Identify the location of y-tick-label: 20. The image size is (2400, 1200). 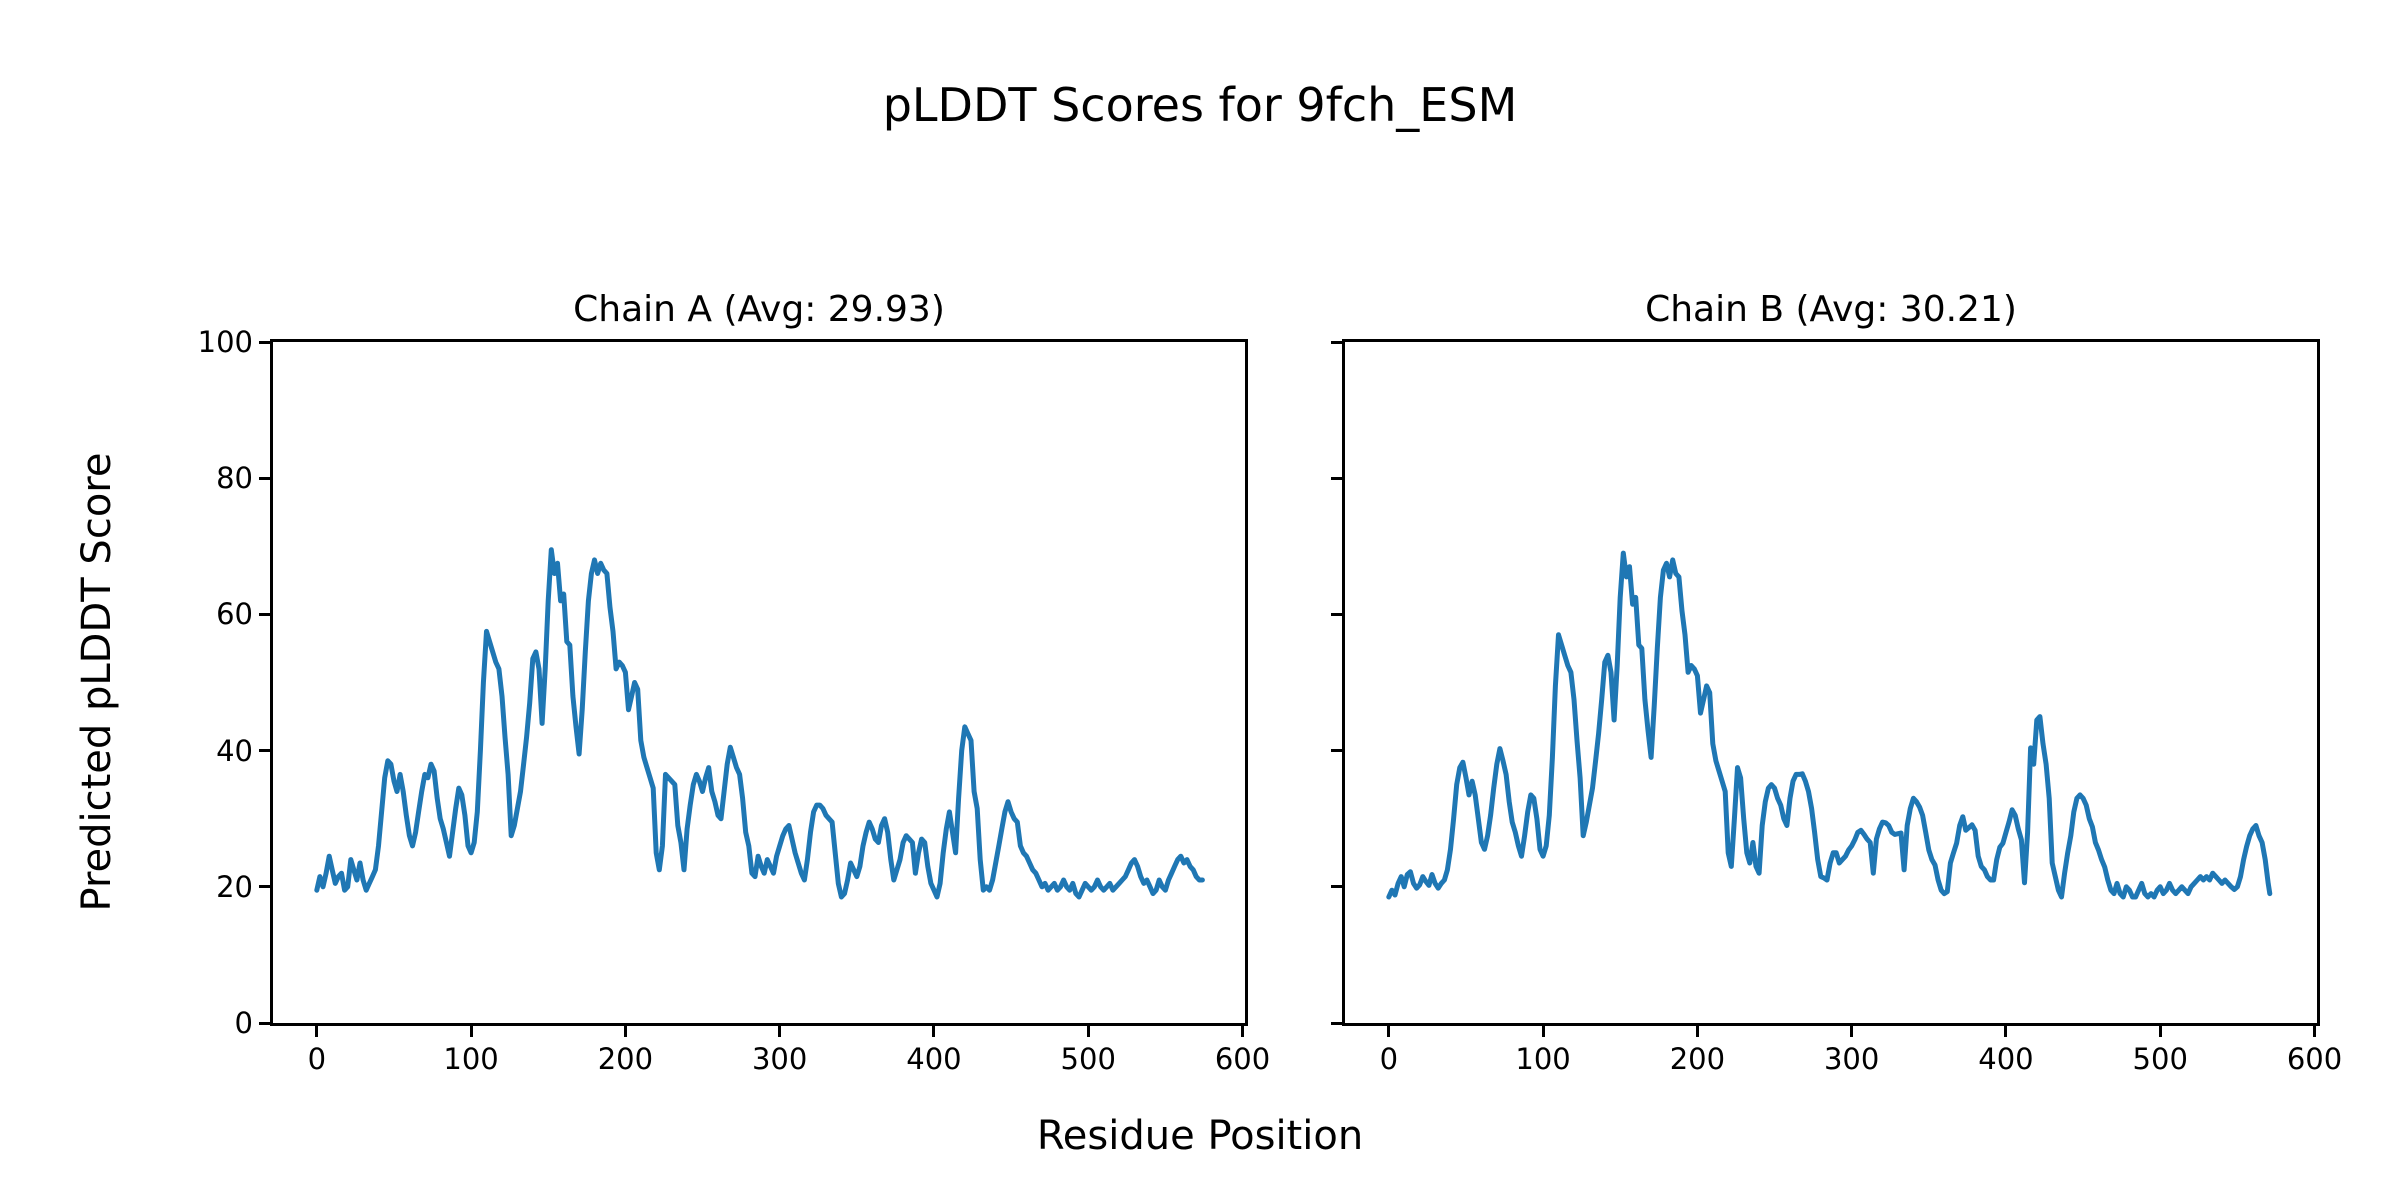
(234, 886).